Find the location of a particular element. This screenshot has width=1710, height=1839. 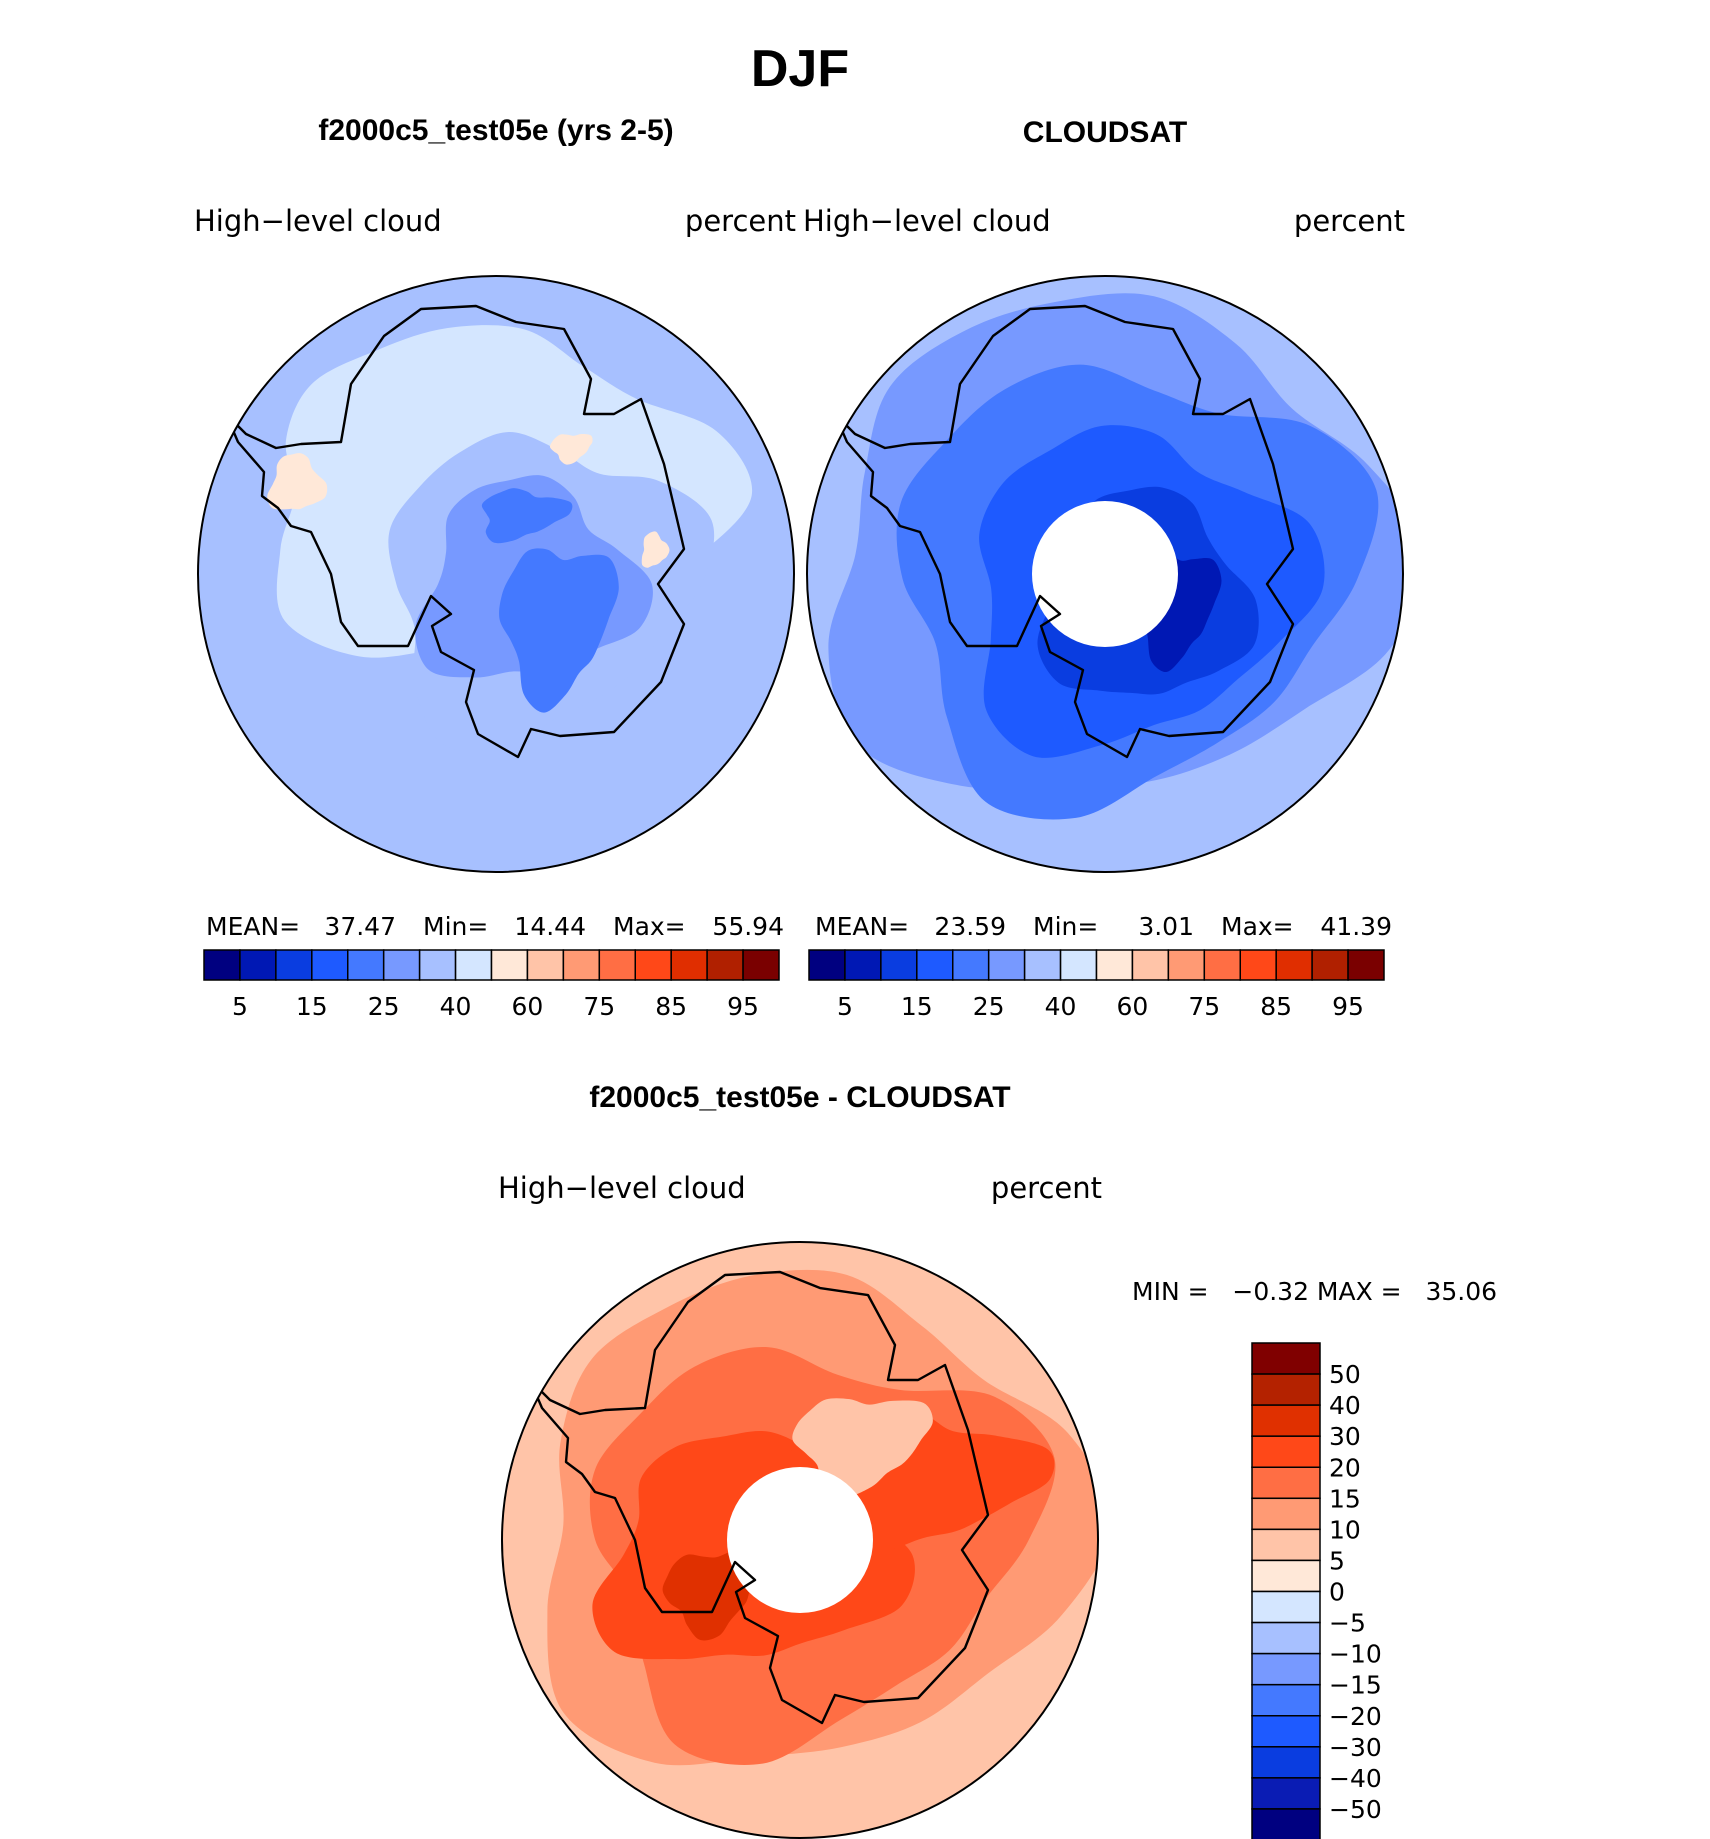

cbarC-tick-label: −40 is located at coordinates (1355, 1778).